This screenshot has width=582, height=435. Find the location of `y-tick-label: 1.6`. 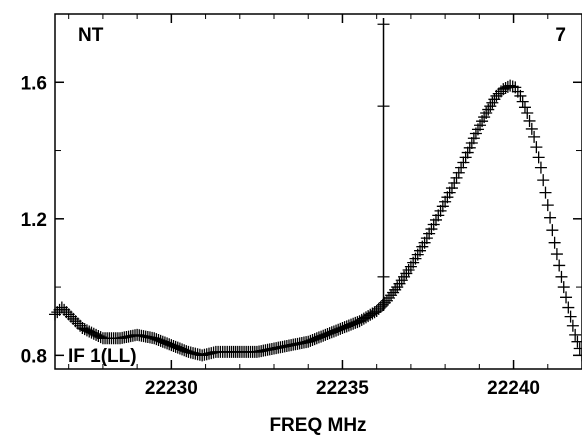

y-tick-label: 1.6 is located at coordinates (34, 83).